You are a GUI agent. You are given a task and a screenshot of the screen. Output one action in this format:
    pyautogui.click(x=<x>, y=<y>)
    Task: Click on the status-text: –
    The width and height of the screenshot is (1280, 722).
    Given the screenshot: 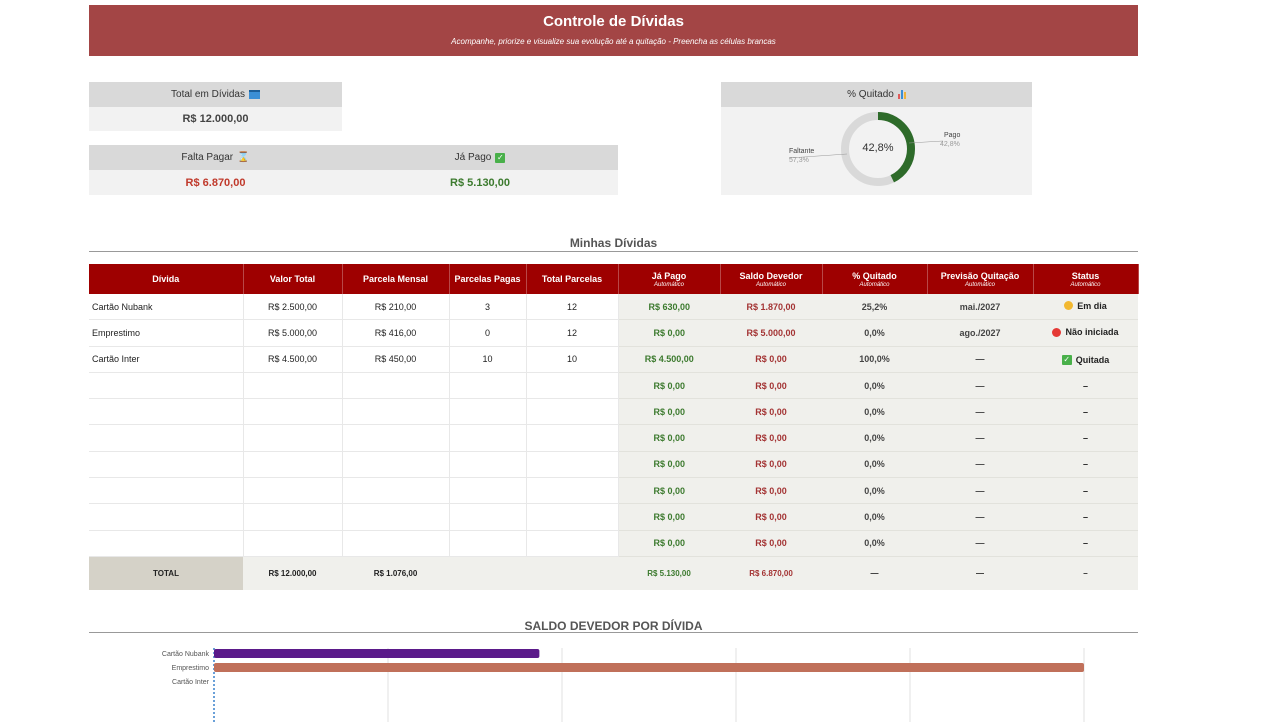 What is the action you would take?
    pyautogui.click(x=1085, y=464)
    